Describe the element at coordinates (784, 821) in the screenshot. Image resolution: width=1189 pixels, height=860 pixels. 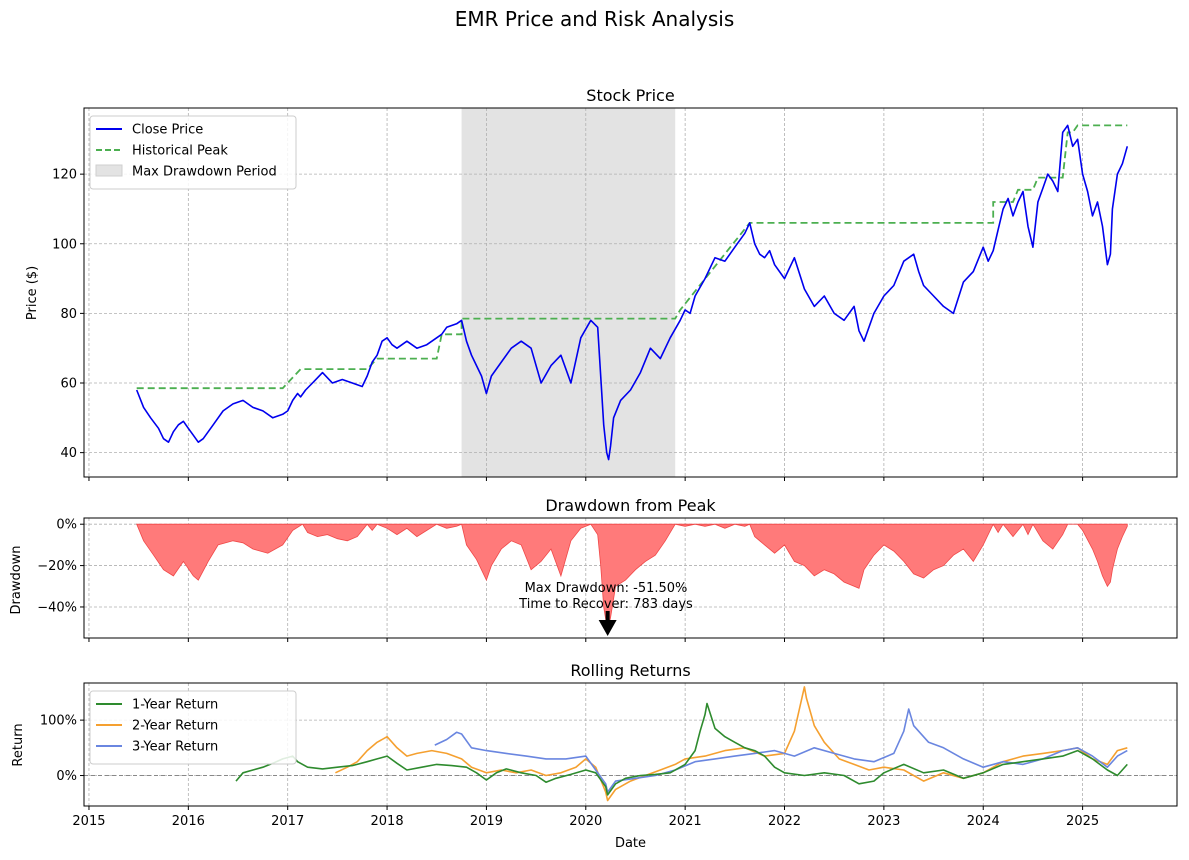
I see `x-tick-label: 2022` at that location.